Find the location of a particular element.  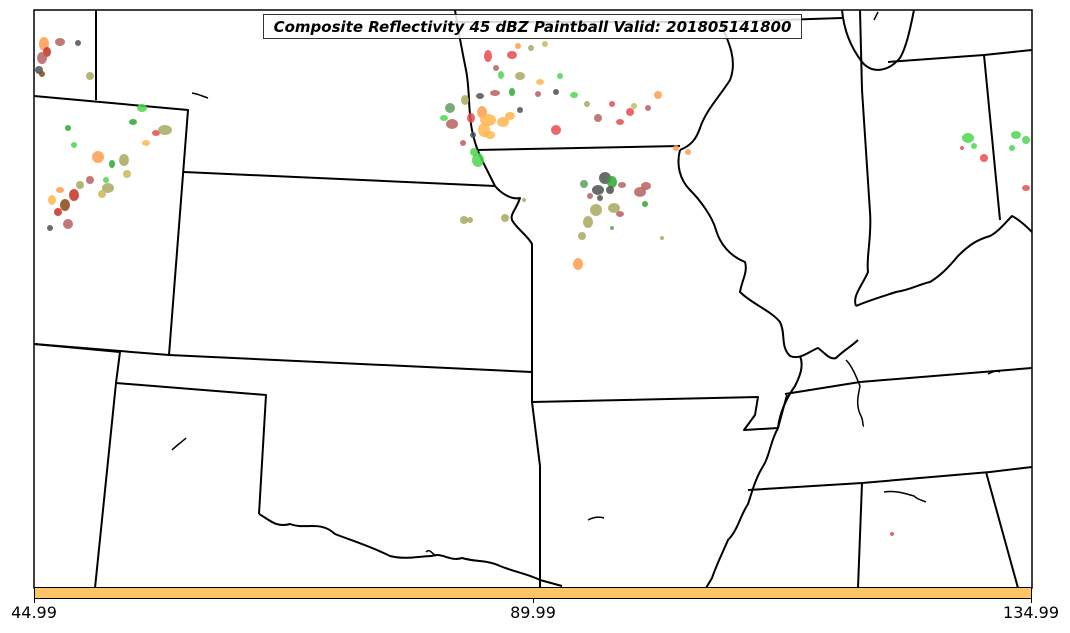

colorbar is located at coordinates (533, 593).